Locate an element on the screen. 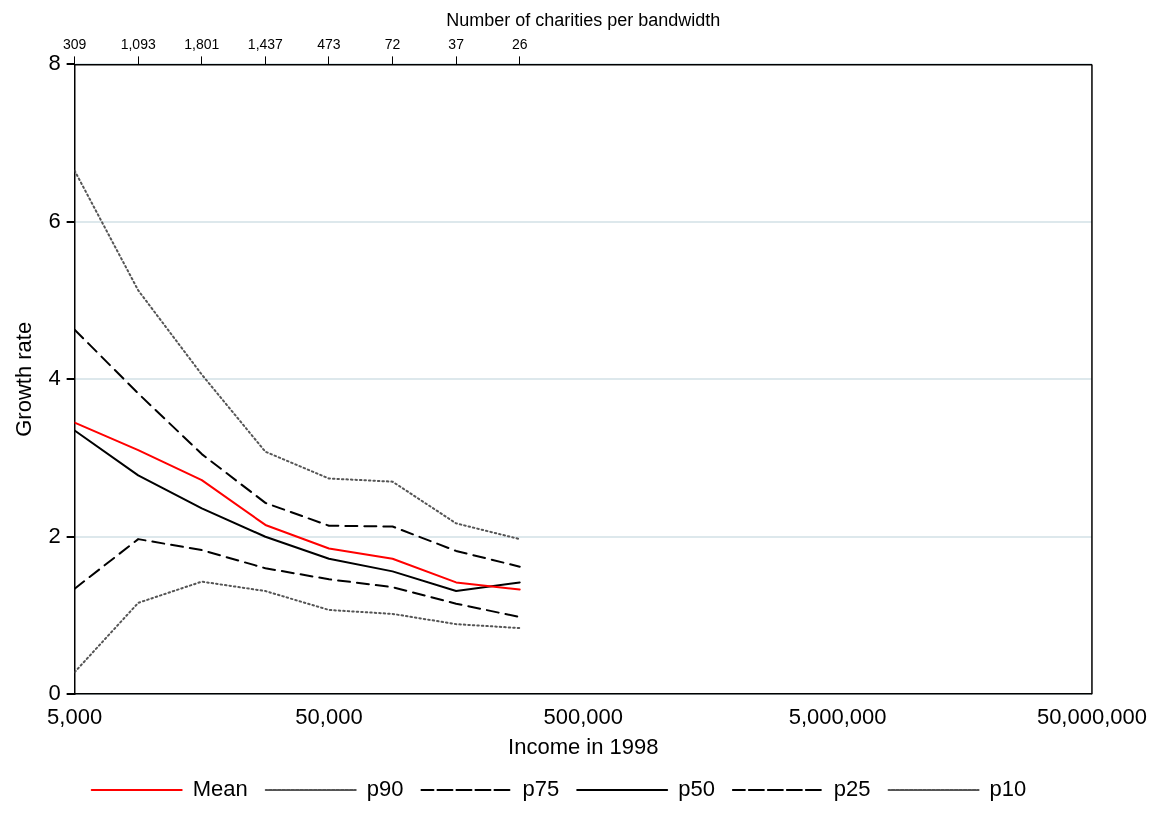 This screenshot has height=823, width=1156. x-tick-label: 500,000 is located at coordinates (583, 717).